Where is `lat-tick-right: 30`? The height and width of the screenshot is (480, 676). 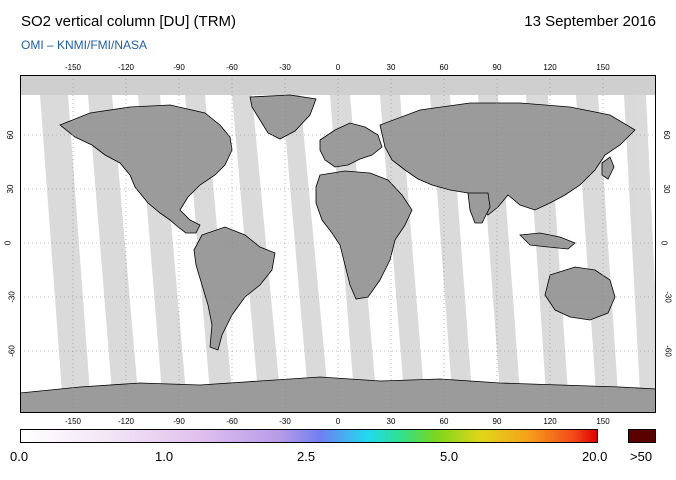
lat-tick-right: 30 is located at coordinates (666, 189).